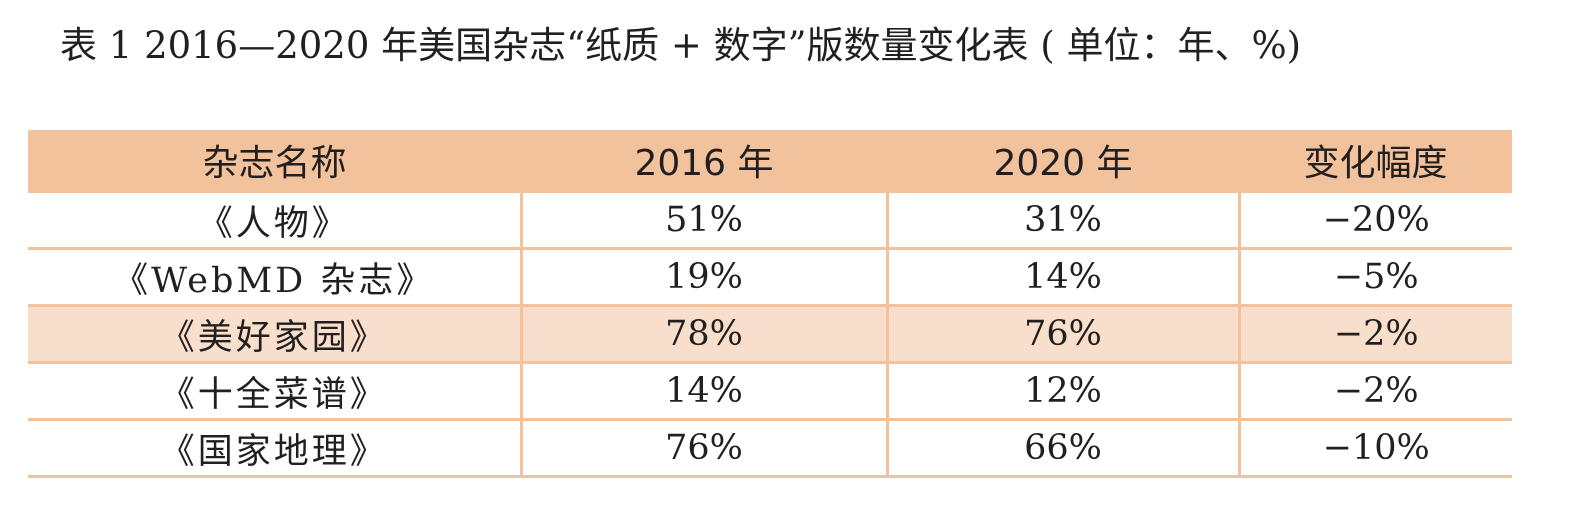 The image size is (1580, 512). What do you see at coordinates (1375, 448) in the screenshot?
I see `cell-change-value: −10%` at bounding box center [1375, 448].